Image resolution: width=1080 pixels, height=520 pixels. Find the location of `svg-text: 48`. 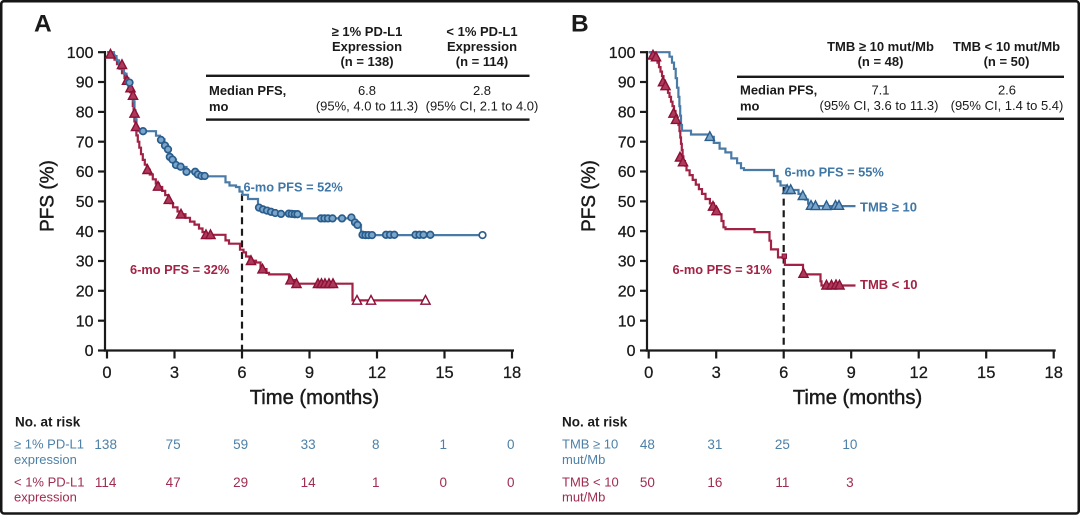

svg-text: 48 is located at coordinates (647, 444).